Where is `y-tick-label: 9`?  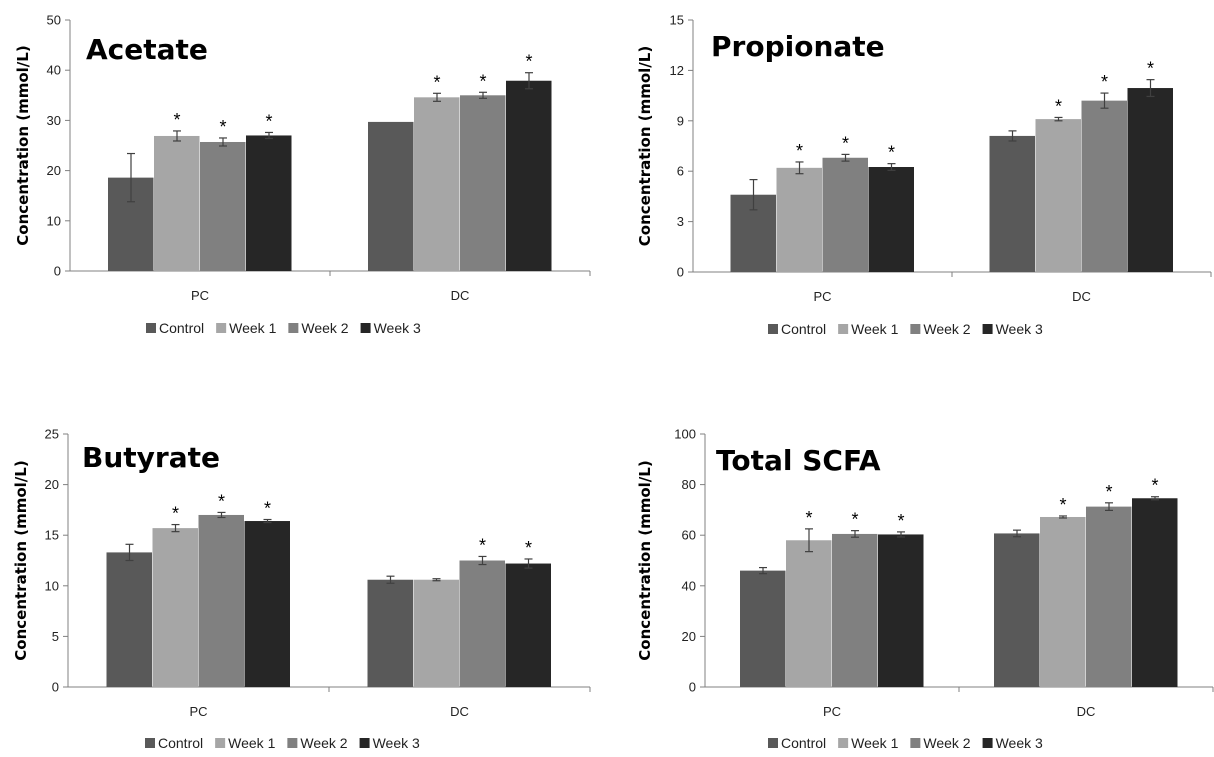
y-tick-label: 9 is located at coordinates (680, 120).